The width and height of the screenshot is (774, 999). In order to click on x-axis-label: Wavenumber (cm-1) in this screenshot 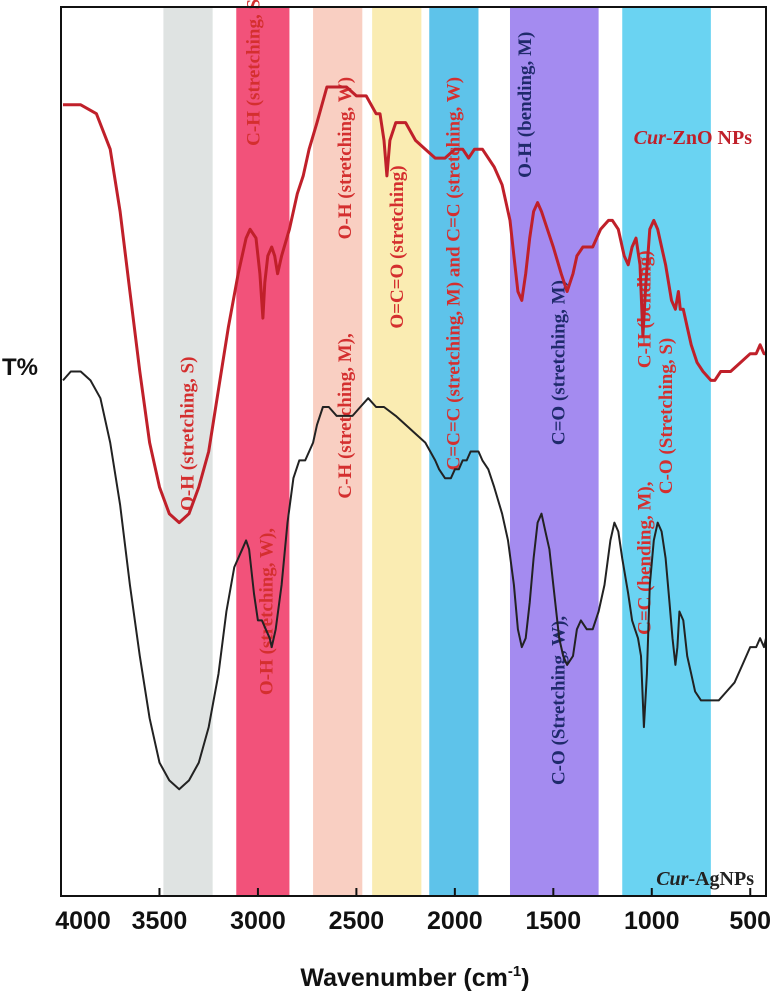, I will do `click(414, 977)`.